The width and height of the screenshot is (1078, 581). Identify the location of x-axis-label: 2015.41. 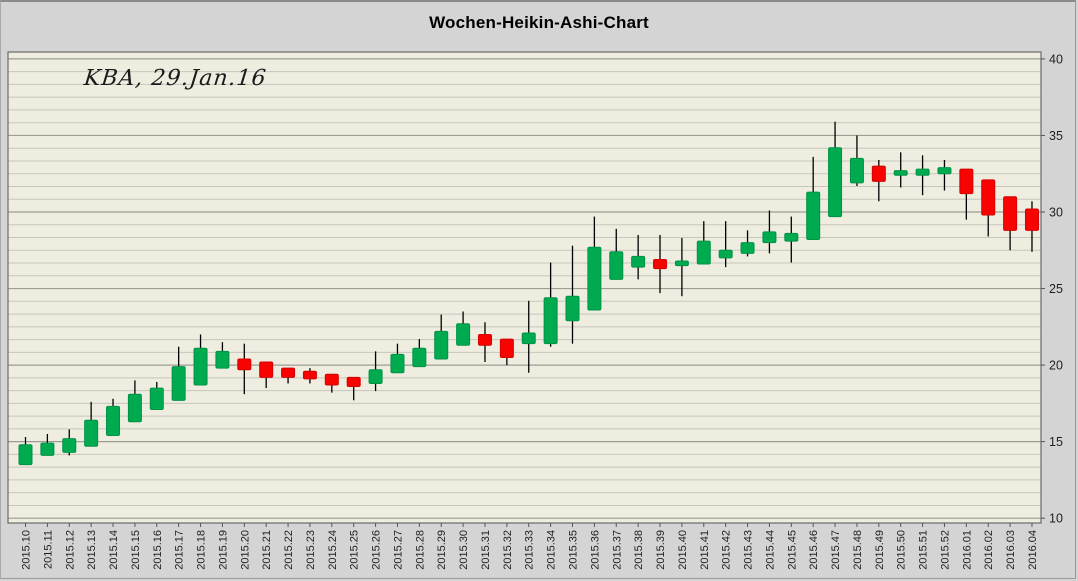
(705, 550).